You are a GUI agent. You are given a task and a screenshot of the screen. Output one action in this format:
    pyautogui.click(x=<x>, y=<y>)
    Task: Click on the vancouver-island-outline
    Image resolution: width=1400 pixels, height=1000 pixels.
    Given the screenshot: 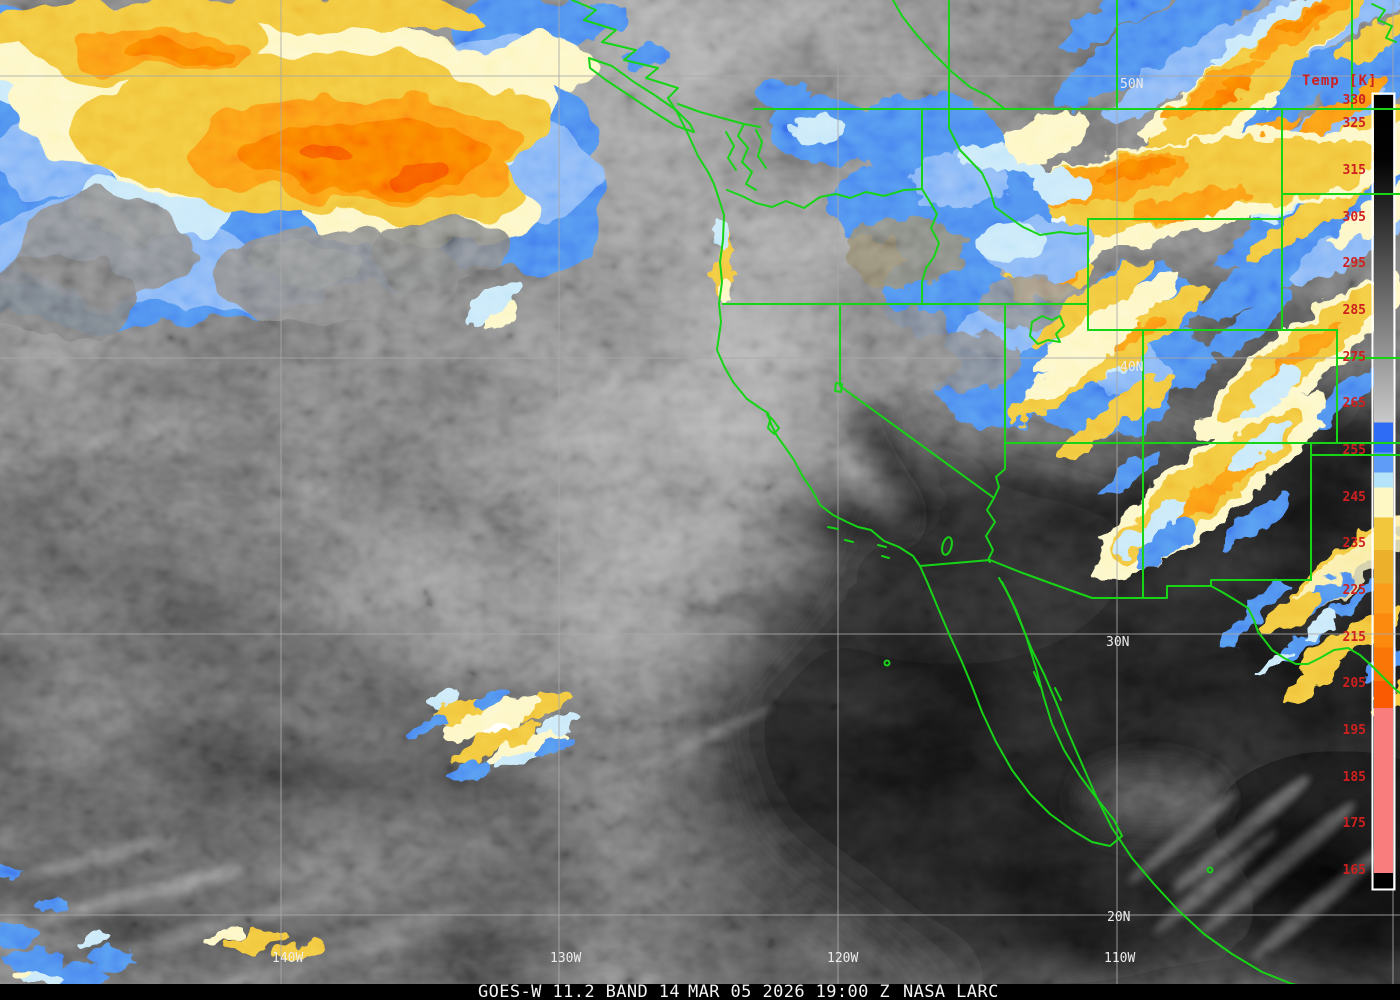 What is the action you would take?
    pyautogui.click(x=641, y=95)
    